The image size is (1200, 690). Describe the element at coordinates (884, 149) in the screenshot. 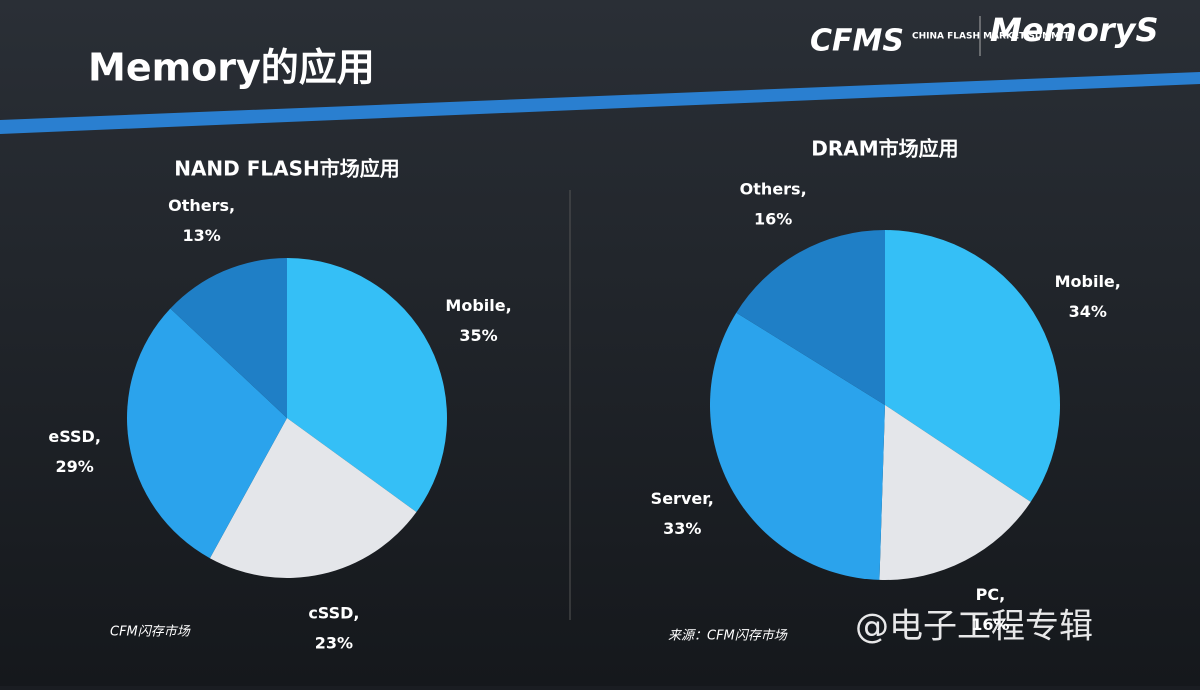

I see `chart-title: DRAM市场应用` at that location.